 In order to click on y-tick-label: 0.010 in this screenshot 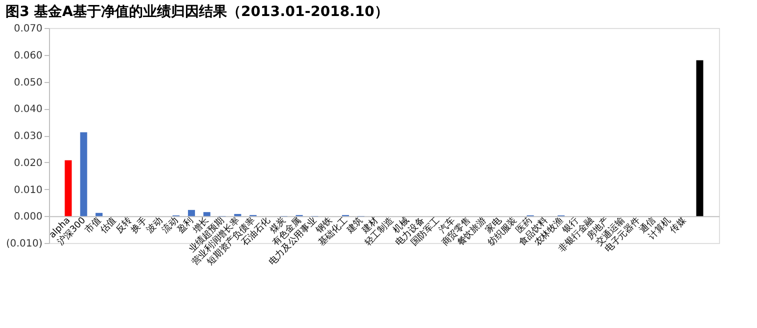, I will do `click(28, 190)`.